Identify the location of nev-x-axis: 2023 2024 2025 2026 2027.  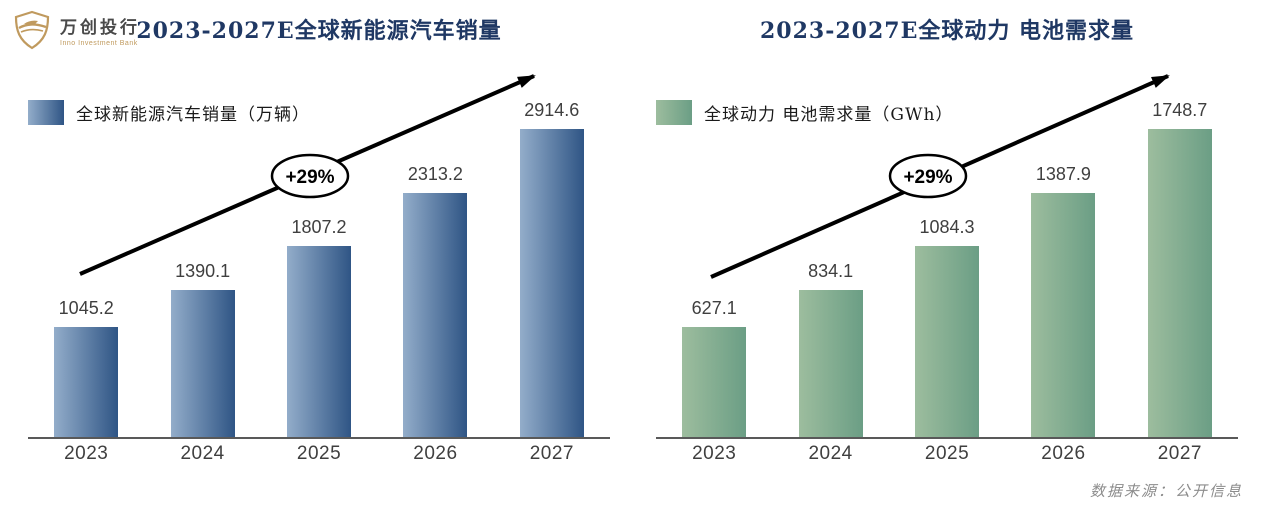
(319, 454).